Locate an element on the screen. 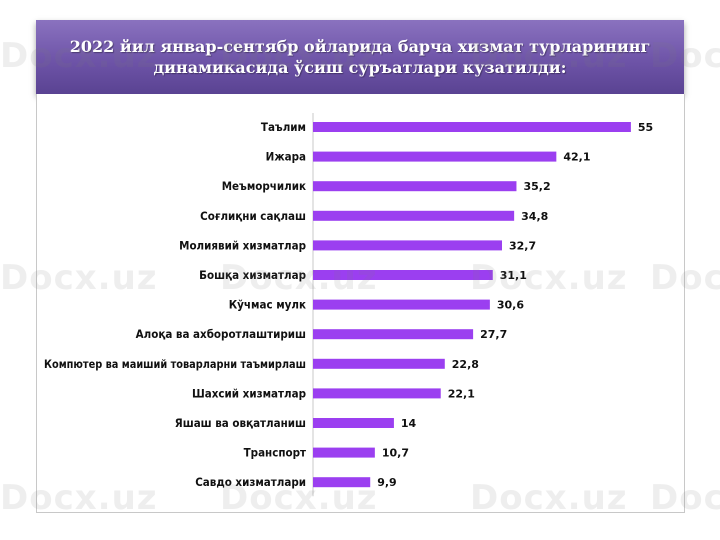 The image size is (720, 540). category-label: Меъморчилик is located at coordinates (264, 186).